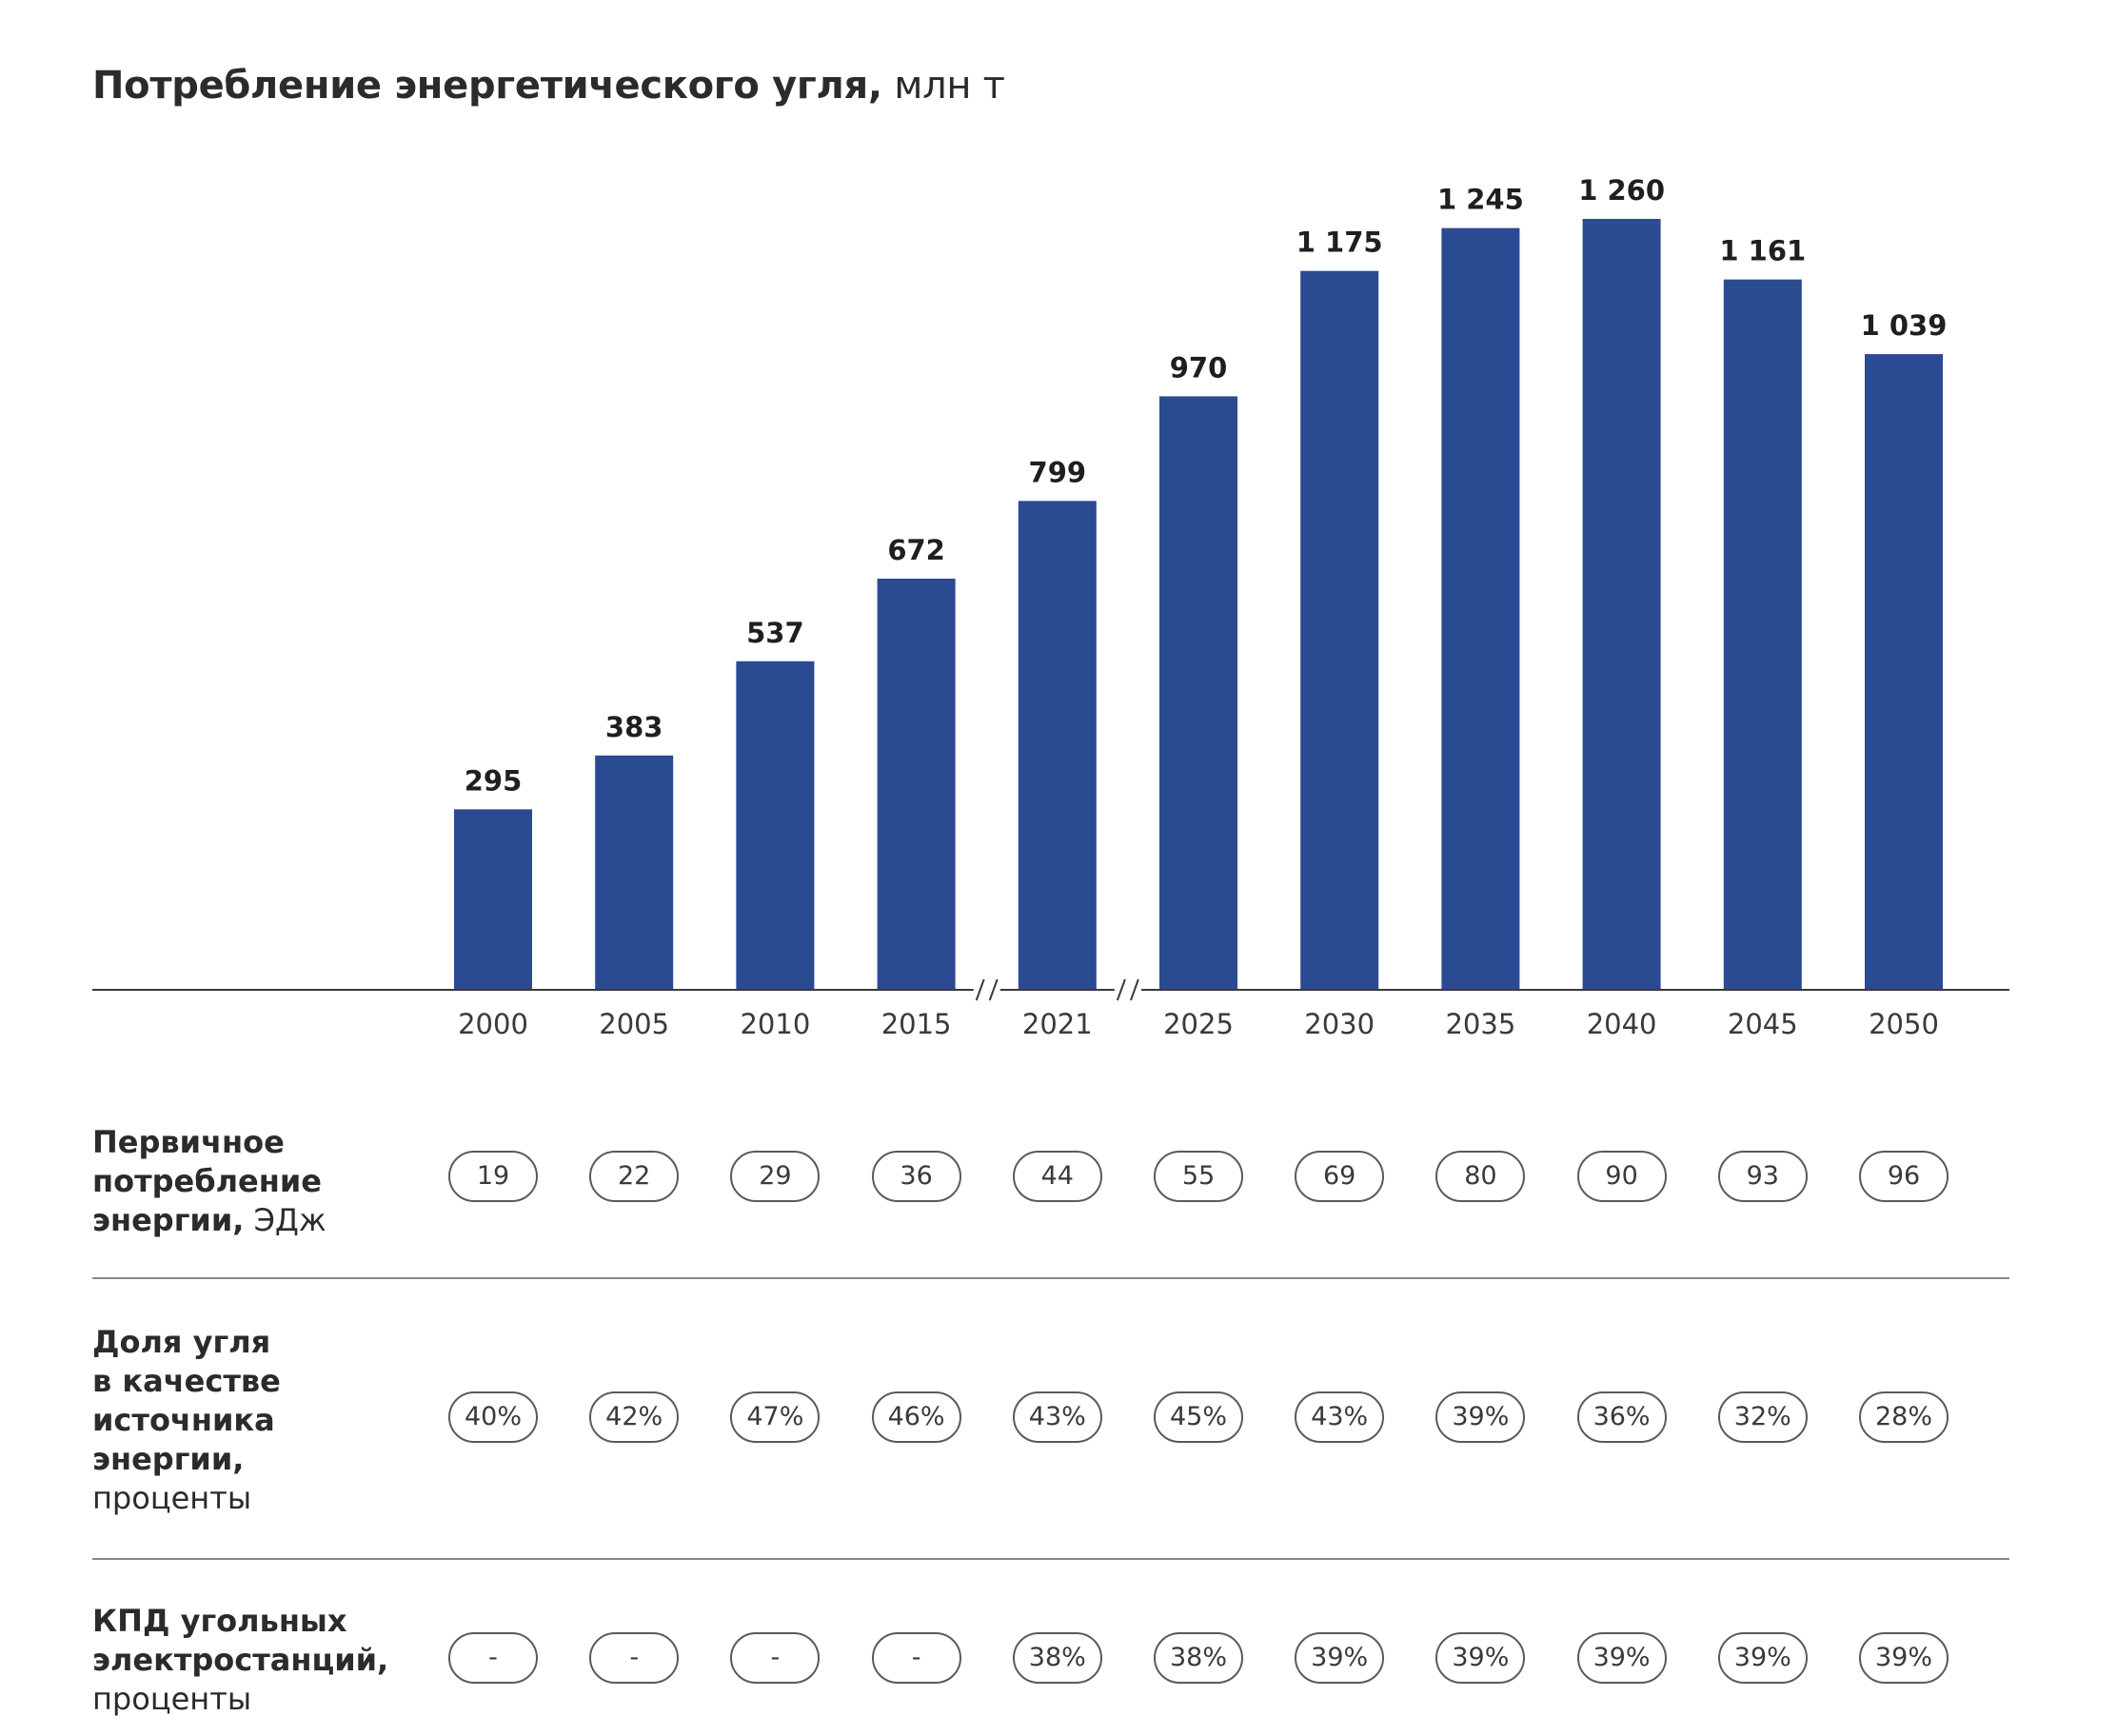 Image resolution: width=2117 pixels, height=1736 pixels. What do you see at coordinates (1904, 1024) in the screenshot?
I see `x-tick-label: 2050` at bounding box center [1904, 1024].